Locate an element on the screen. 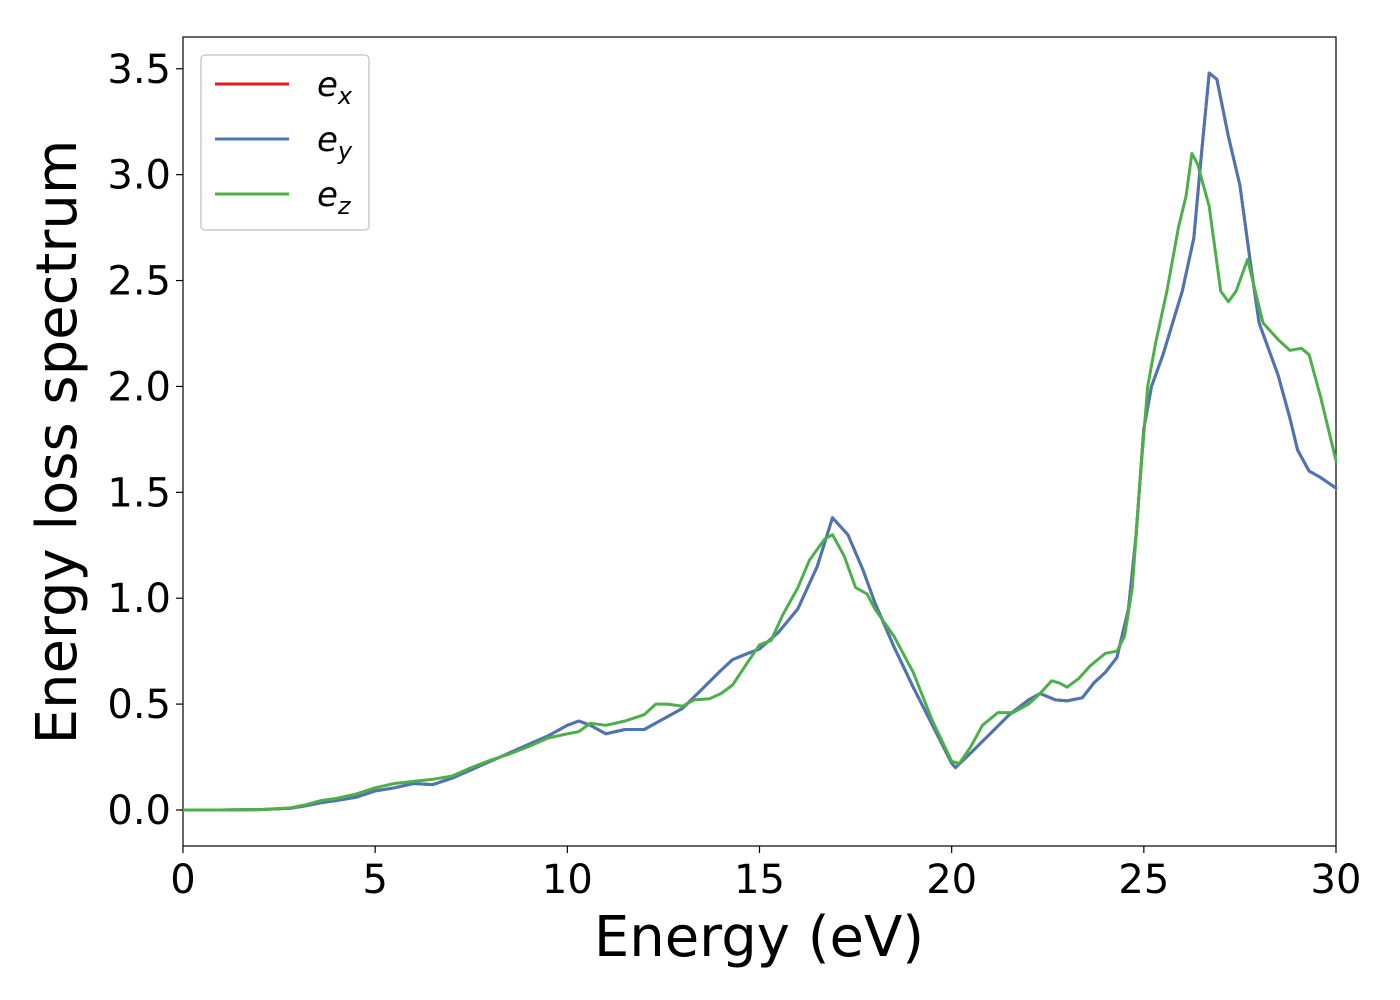 The height and width of the screenshot is (1000, 1400). x-tick-label: 10 is located at coordinates (567, 880).